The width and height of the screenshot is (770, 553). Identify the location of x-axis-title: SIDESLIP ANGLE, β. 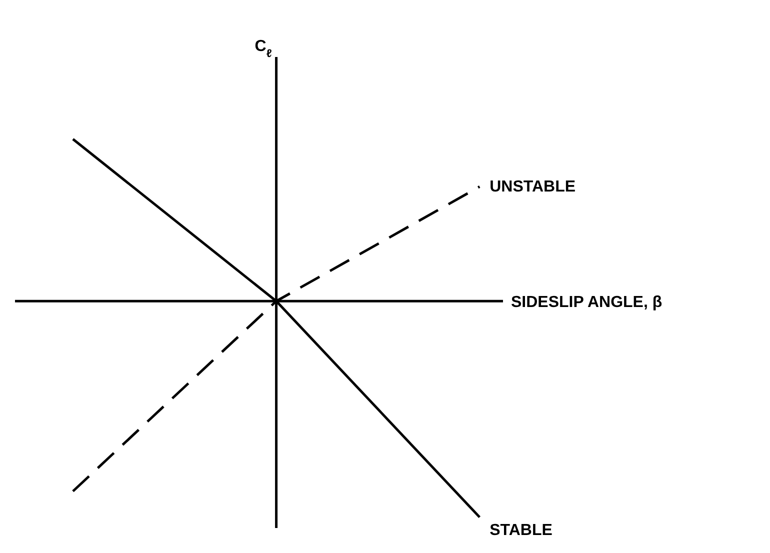
(586, 303).